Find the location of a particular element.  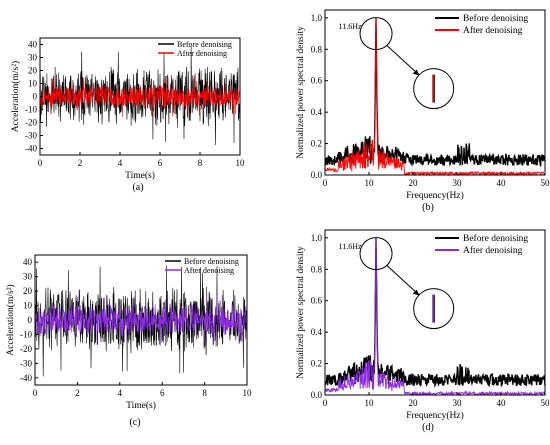

panel-caption: (b) is located at coordinates (428, 207).